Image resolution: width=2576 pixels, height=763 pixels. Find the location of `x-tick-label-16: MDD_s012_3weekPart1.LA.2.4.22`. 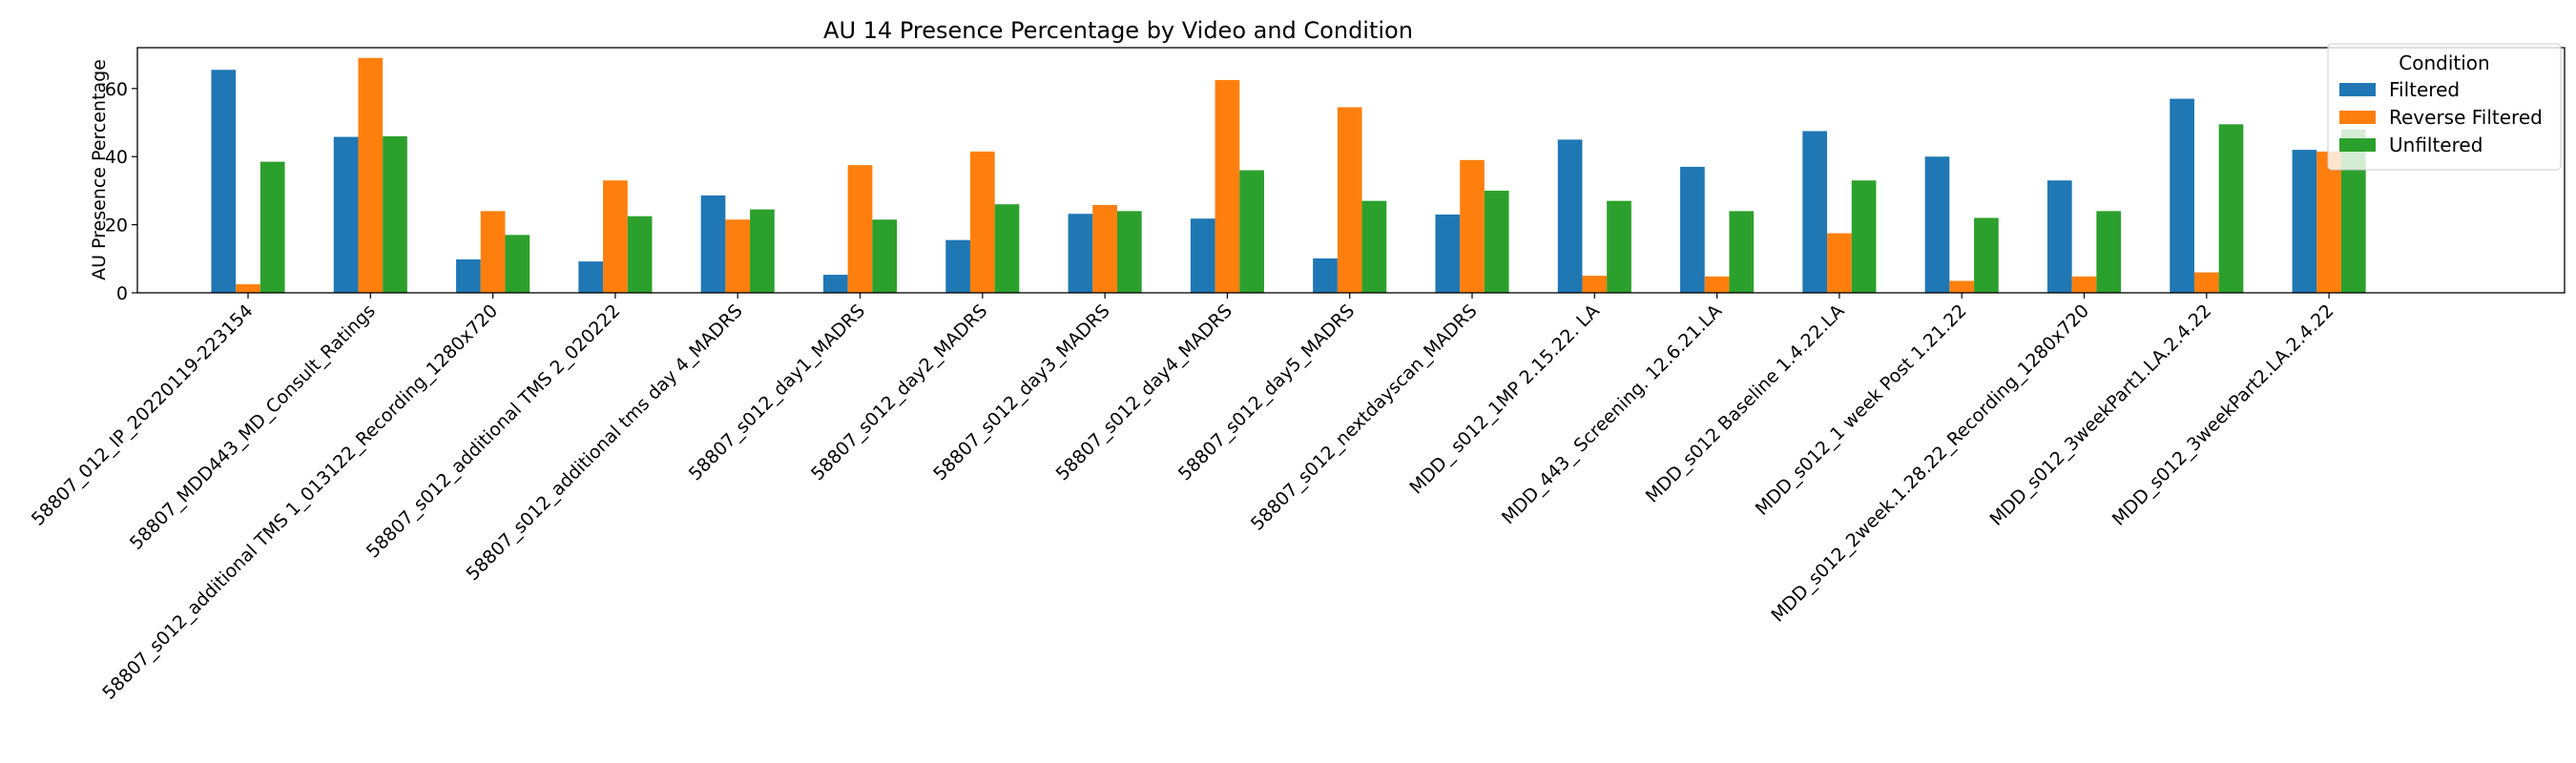

x-tick-label-16: MDD_s012_3weekPart1.LA.2.4.22 is located at coordinates (2100, 415).